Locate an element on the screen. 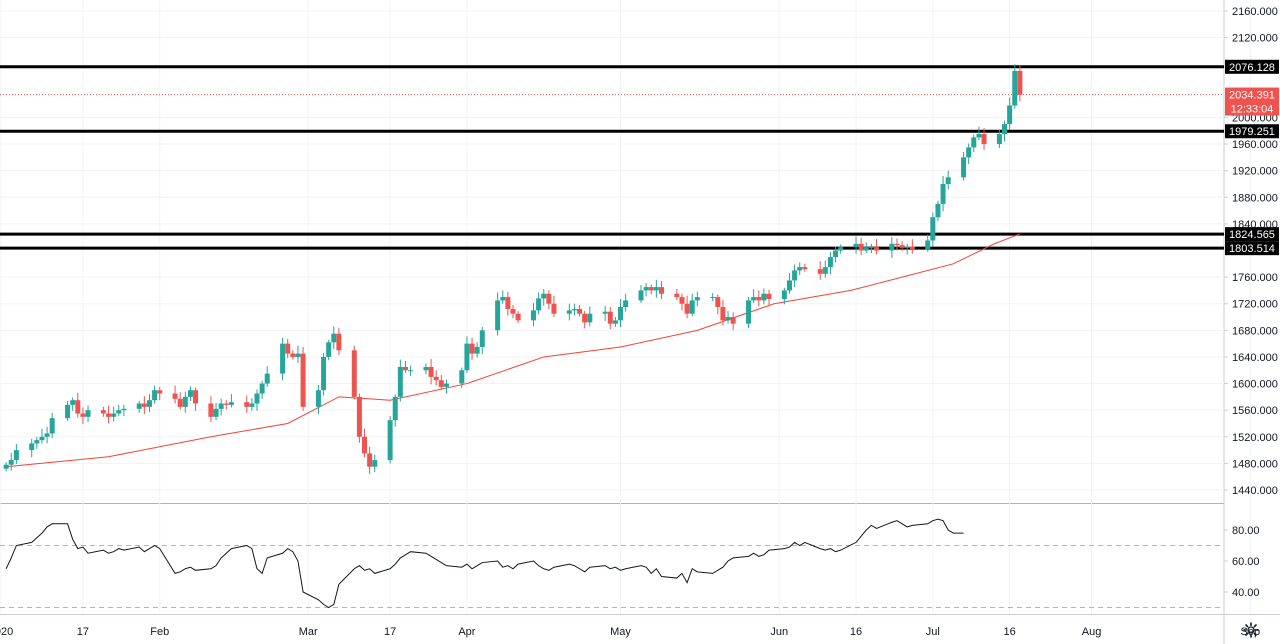 Image resolution: width=1280 pixels, height=644 pixels. time-tick-label: May is located at coordinates (620, 632).